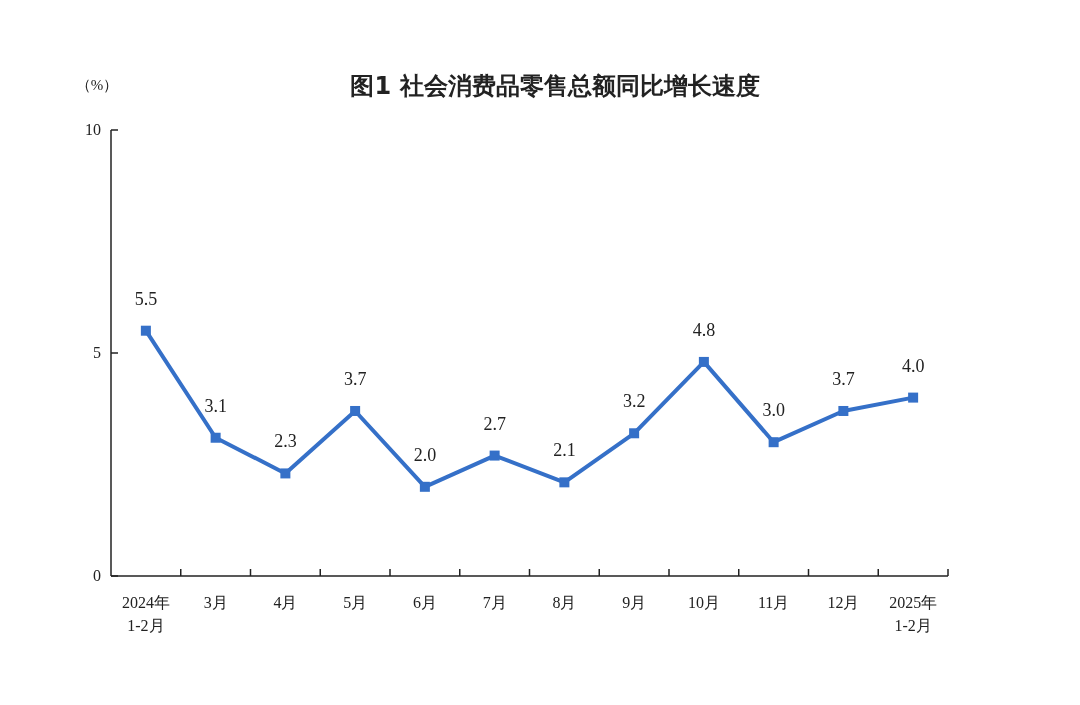 Image resolution: width=1080 pixels, height=705 pixels. What do you see at coordinates (555, 86) in the screenshot?
I see `chart-title: 图1 社会消费品零售总额同比增长速度` at bounding box center [555, 86].